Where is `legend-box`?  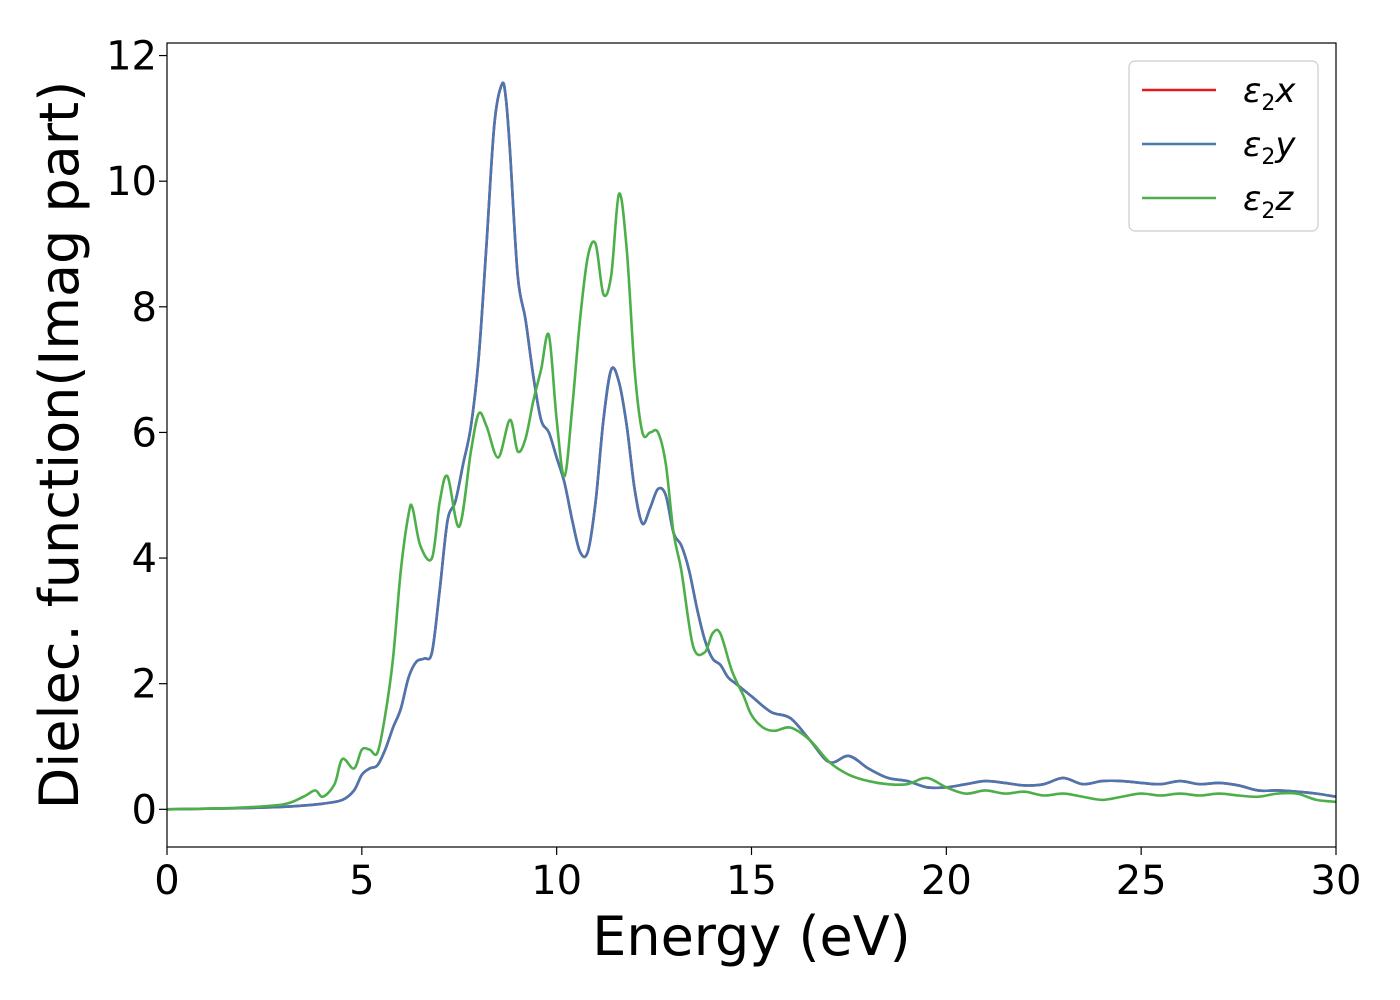
legend-box is located at coordinates (1223, 146).